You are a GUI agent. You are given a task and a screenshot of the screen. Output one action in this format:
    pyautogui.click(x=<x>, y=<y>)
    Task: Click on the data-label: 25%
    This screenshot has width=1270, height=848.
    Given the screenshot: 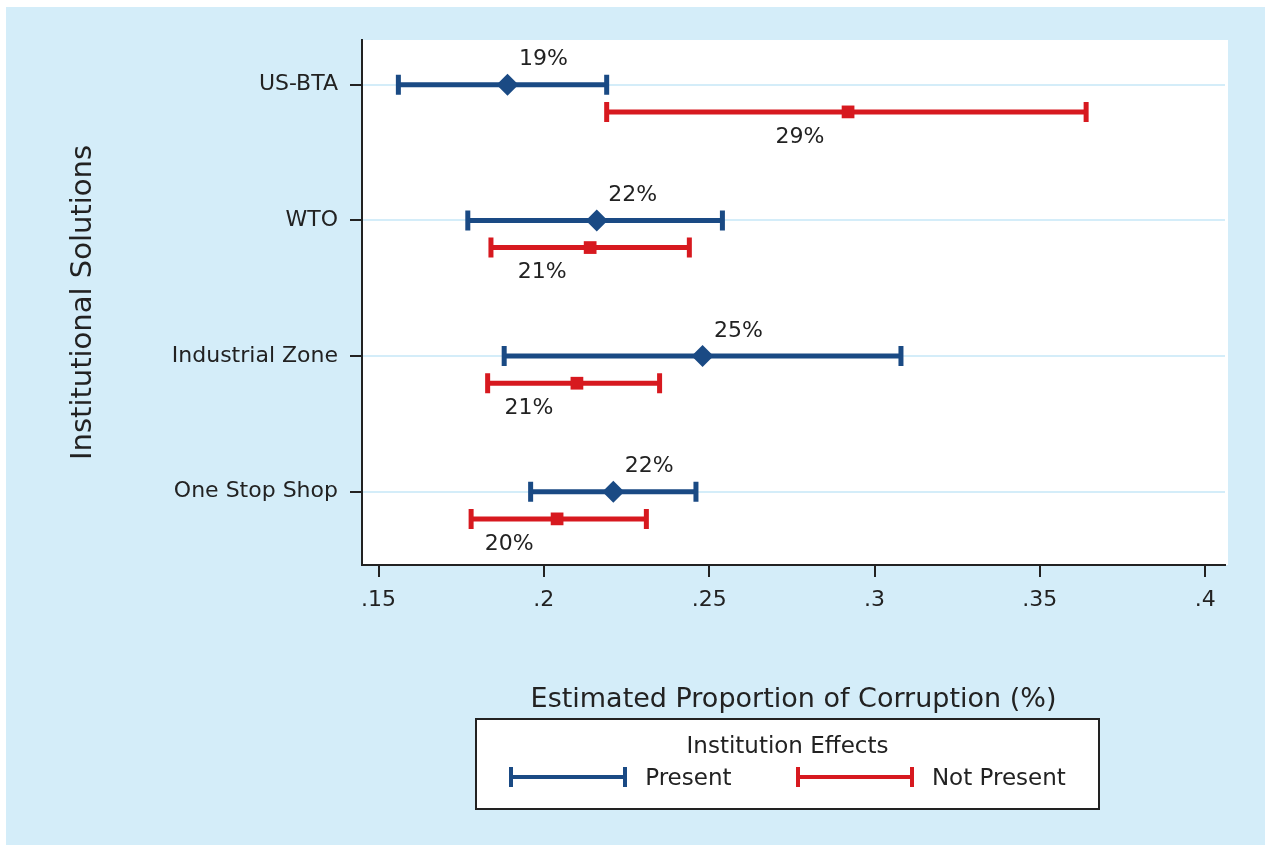 What is the action you would take?
    pyautogui.click(x=739, y=329)
    